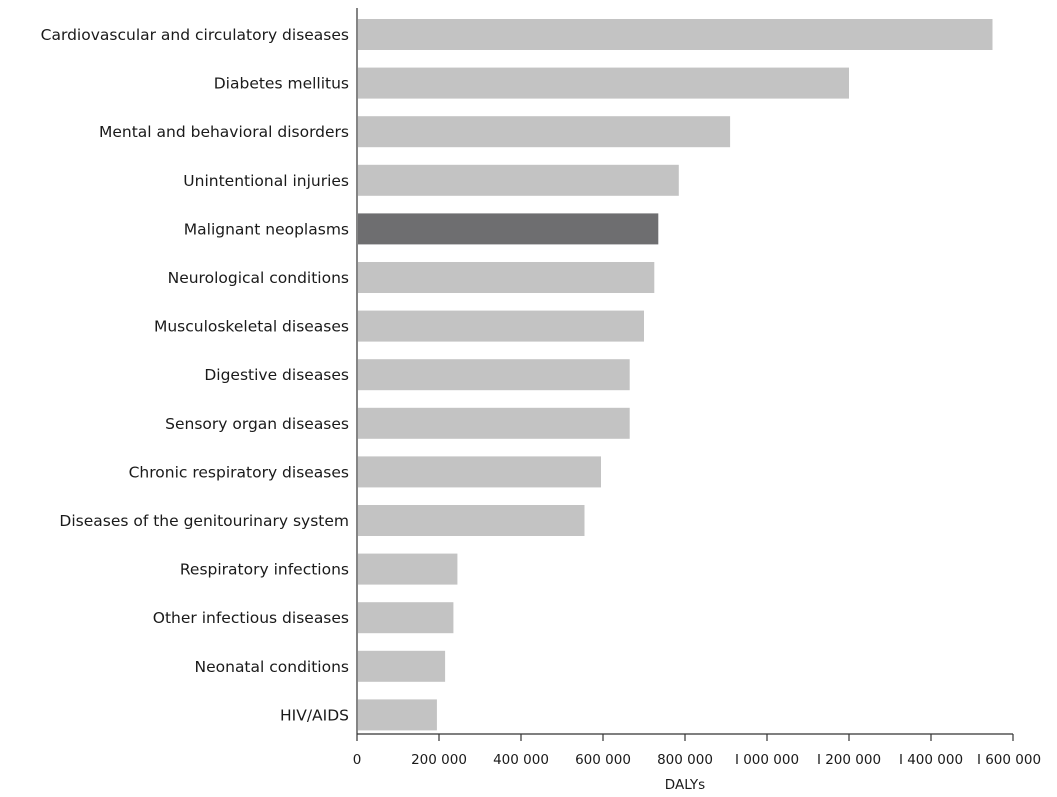 The image size is (1057, 797). What do you see at coordinates (195, 35) in the screenshot?
I see `category-label: Cardiovascular and circulatory diseases` at bounding box center [195, 35].